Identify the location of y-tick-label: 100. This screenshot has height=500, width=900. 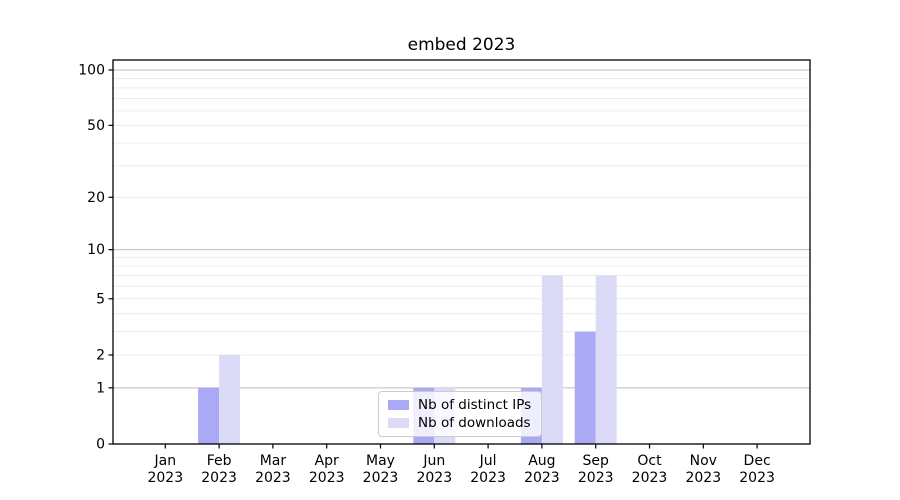
(91, 71).